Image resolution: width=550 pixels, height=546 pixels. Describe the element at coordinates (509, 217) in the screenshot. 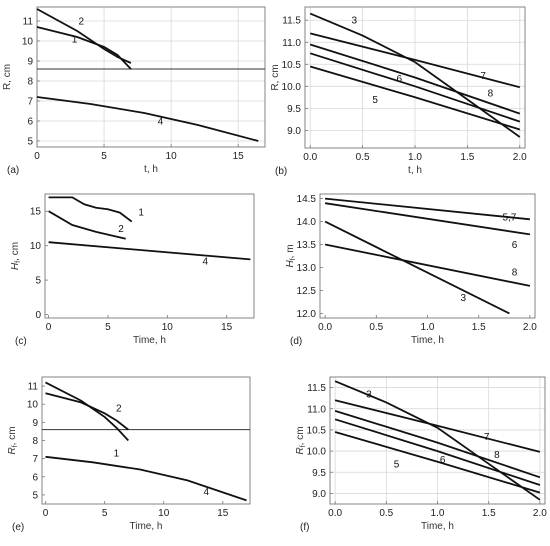

I see `series-label-5-7: 5,7` at that location.